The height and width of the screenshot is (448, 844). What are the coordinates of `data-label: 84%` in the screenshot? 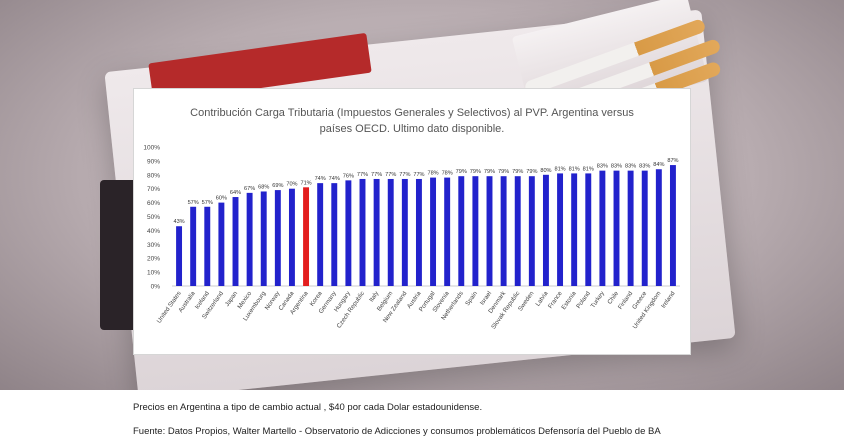 It's located at (658, 165).